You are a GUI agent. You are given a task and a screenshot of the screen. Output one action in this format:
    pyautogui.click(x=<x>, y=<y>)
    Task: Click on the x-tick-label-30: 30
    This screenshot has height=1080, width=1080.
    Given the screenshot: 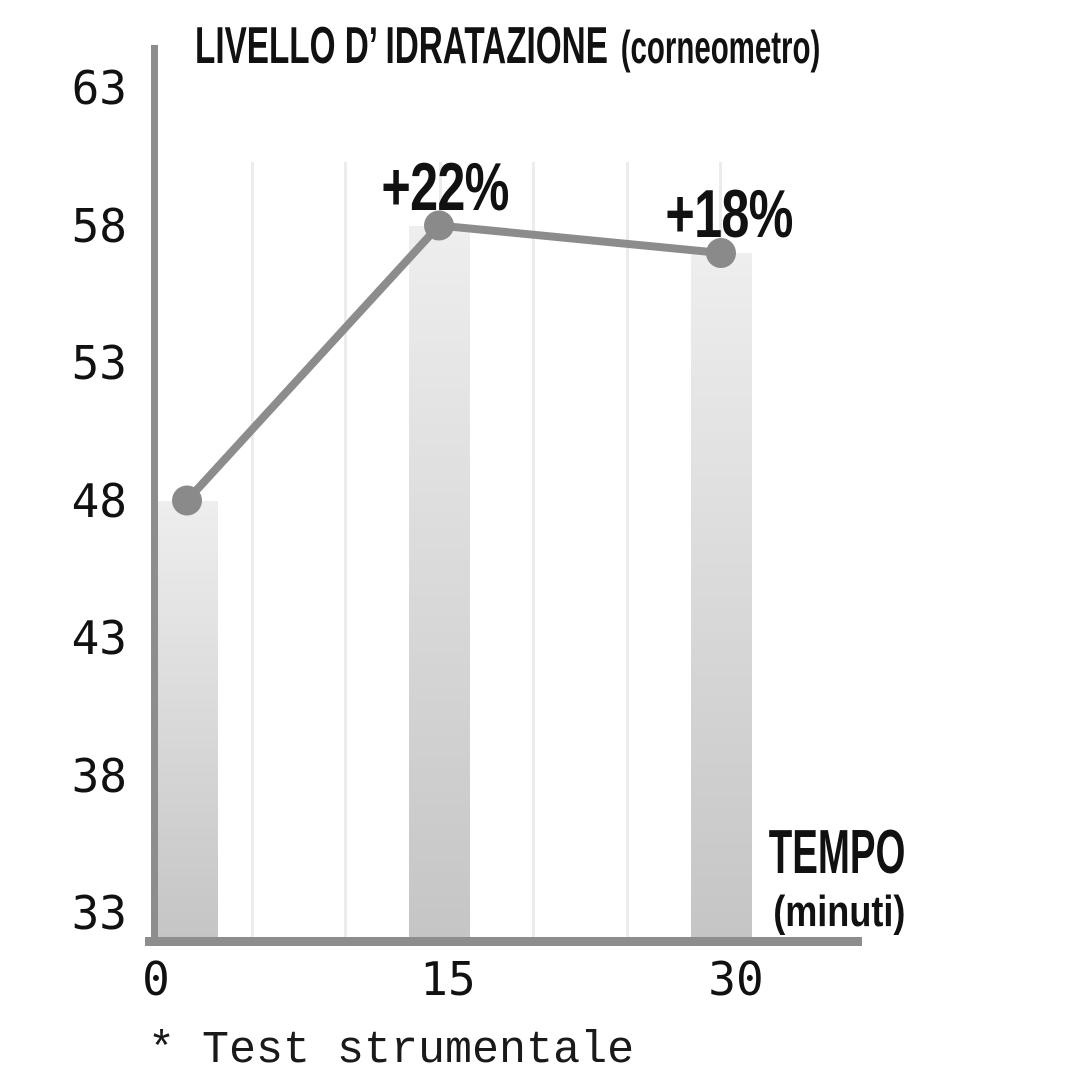 What is the action you would take?
    pyautogui.click(x=736, y=979)
    